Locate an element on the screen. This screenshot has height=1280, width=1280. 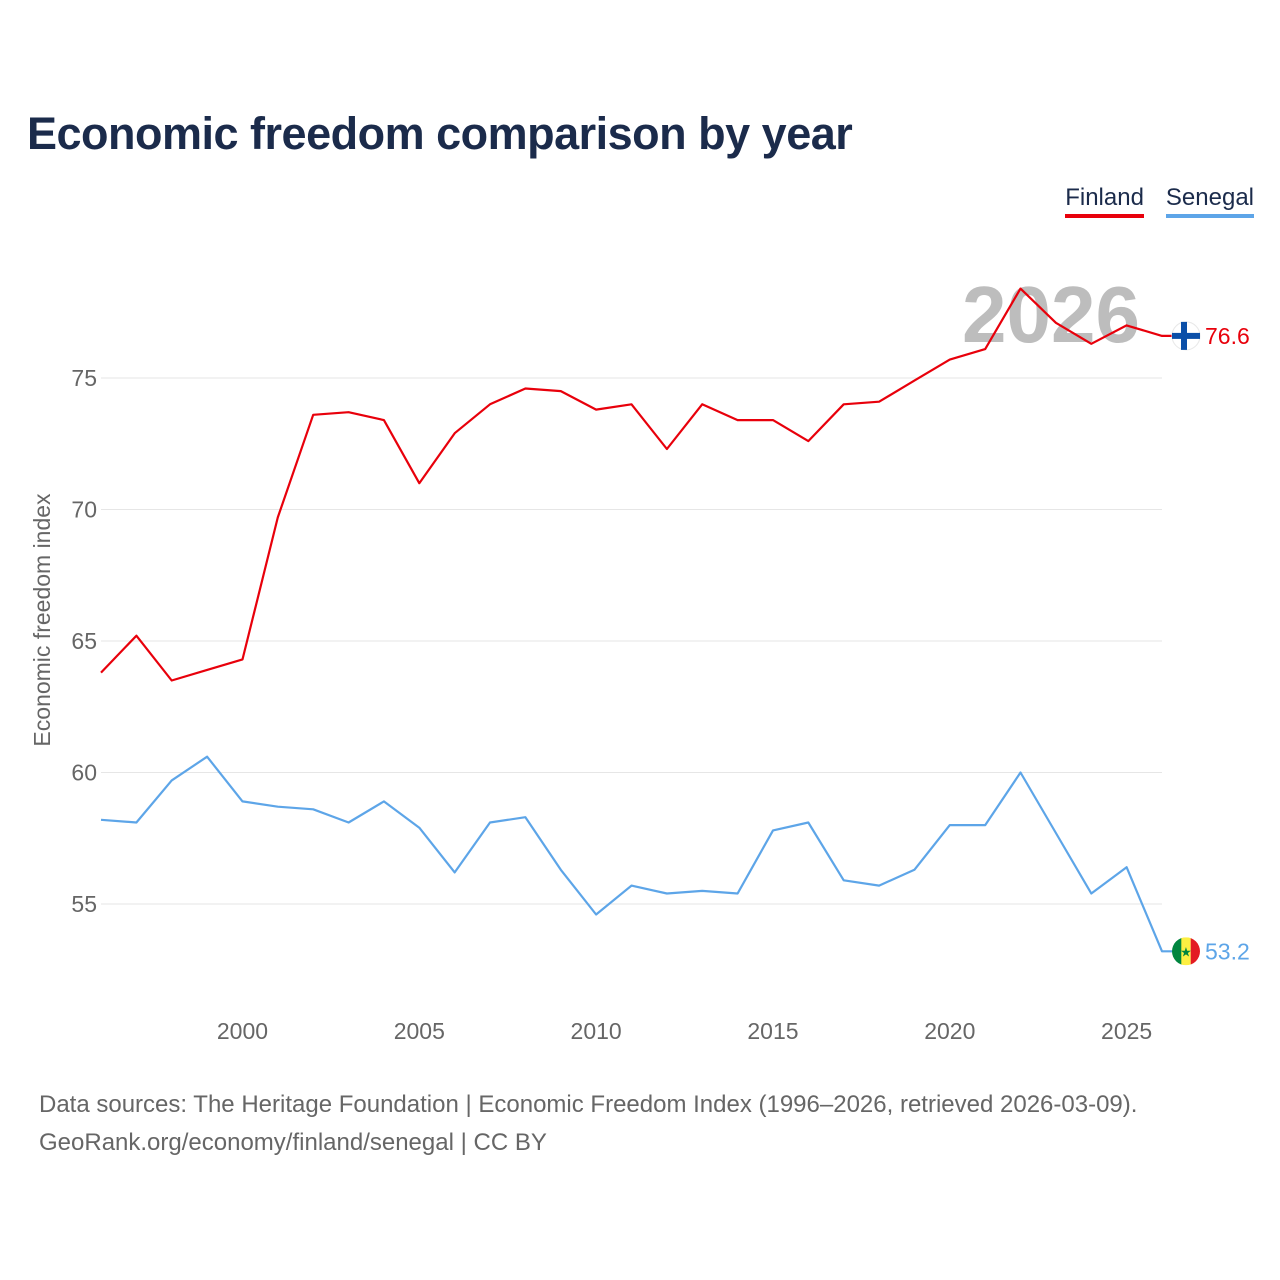
x-tick-label: 2005 is located at coordinates (419, 1031).